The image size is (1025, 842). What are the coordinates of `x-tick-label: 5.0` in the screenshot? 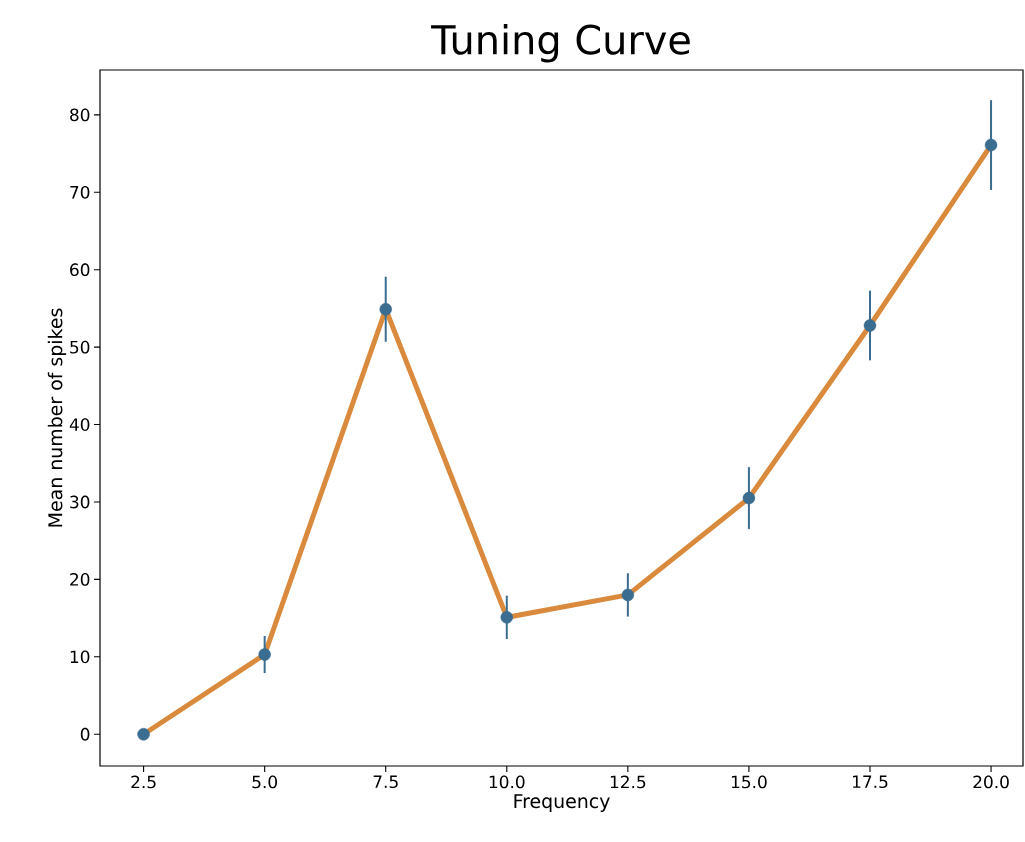 It's located at (264, 782).